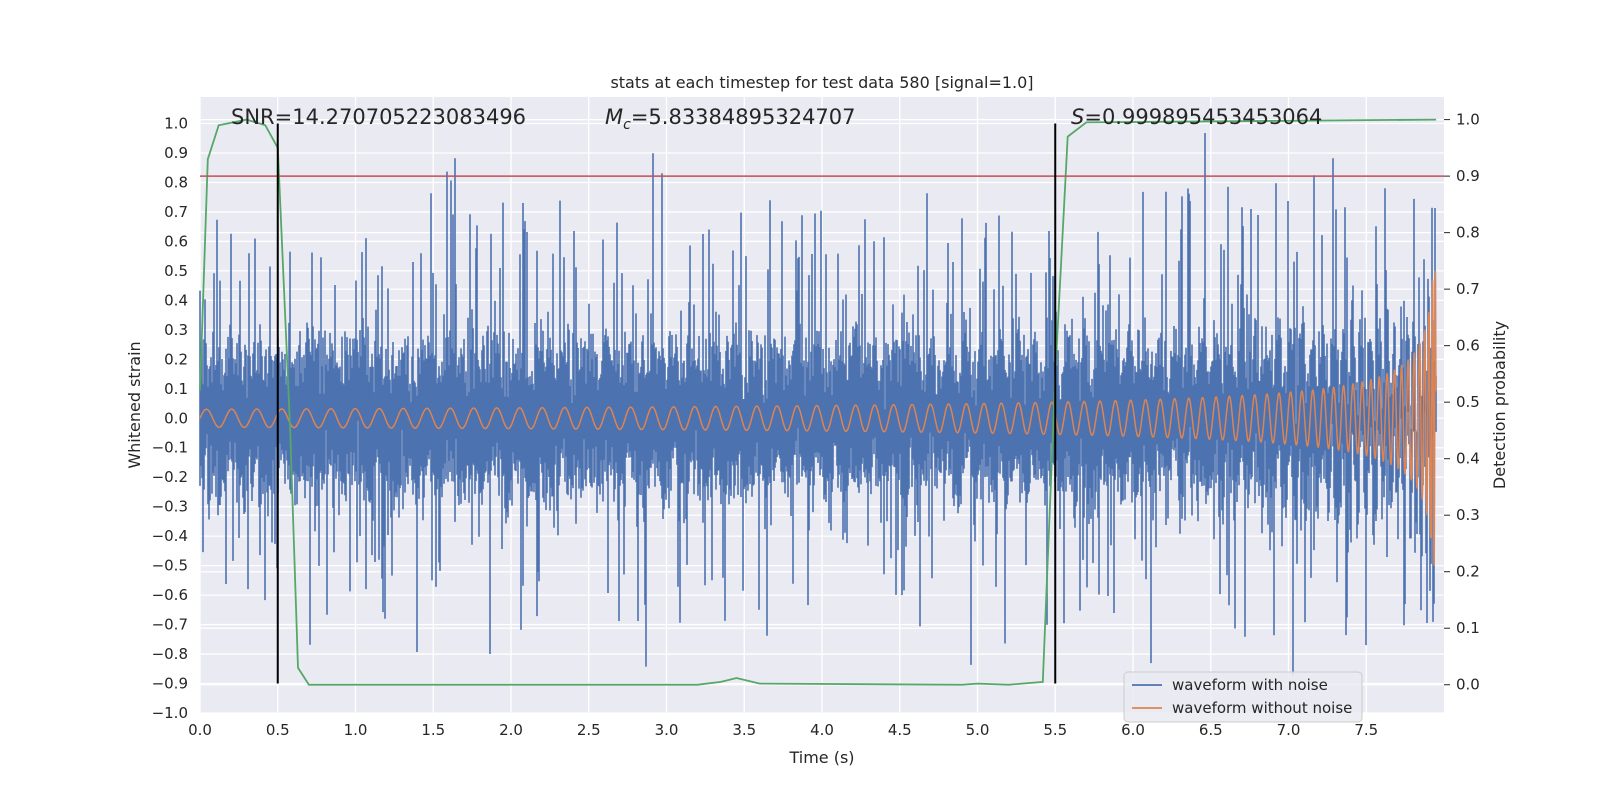  I want to click on y-tick-label: 0.2, so click(176, 359).